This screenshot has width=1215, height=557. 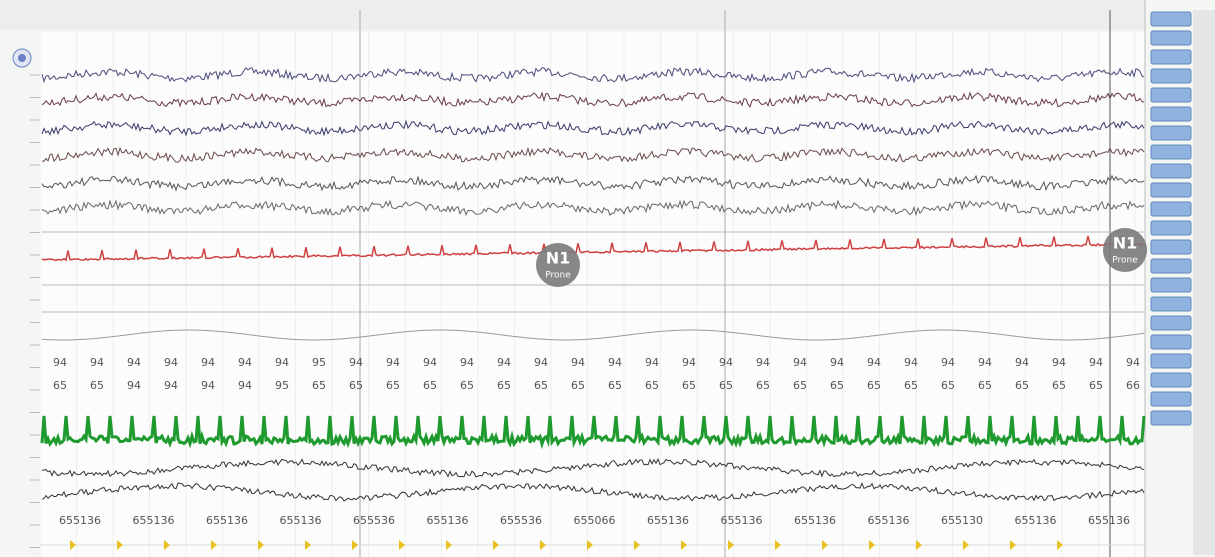 What do you see at coordinates (282, 385) in the screenshot?
I see `pulse-value: 95` at bounding box center [282, 385].